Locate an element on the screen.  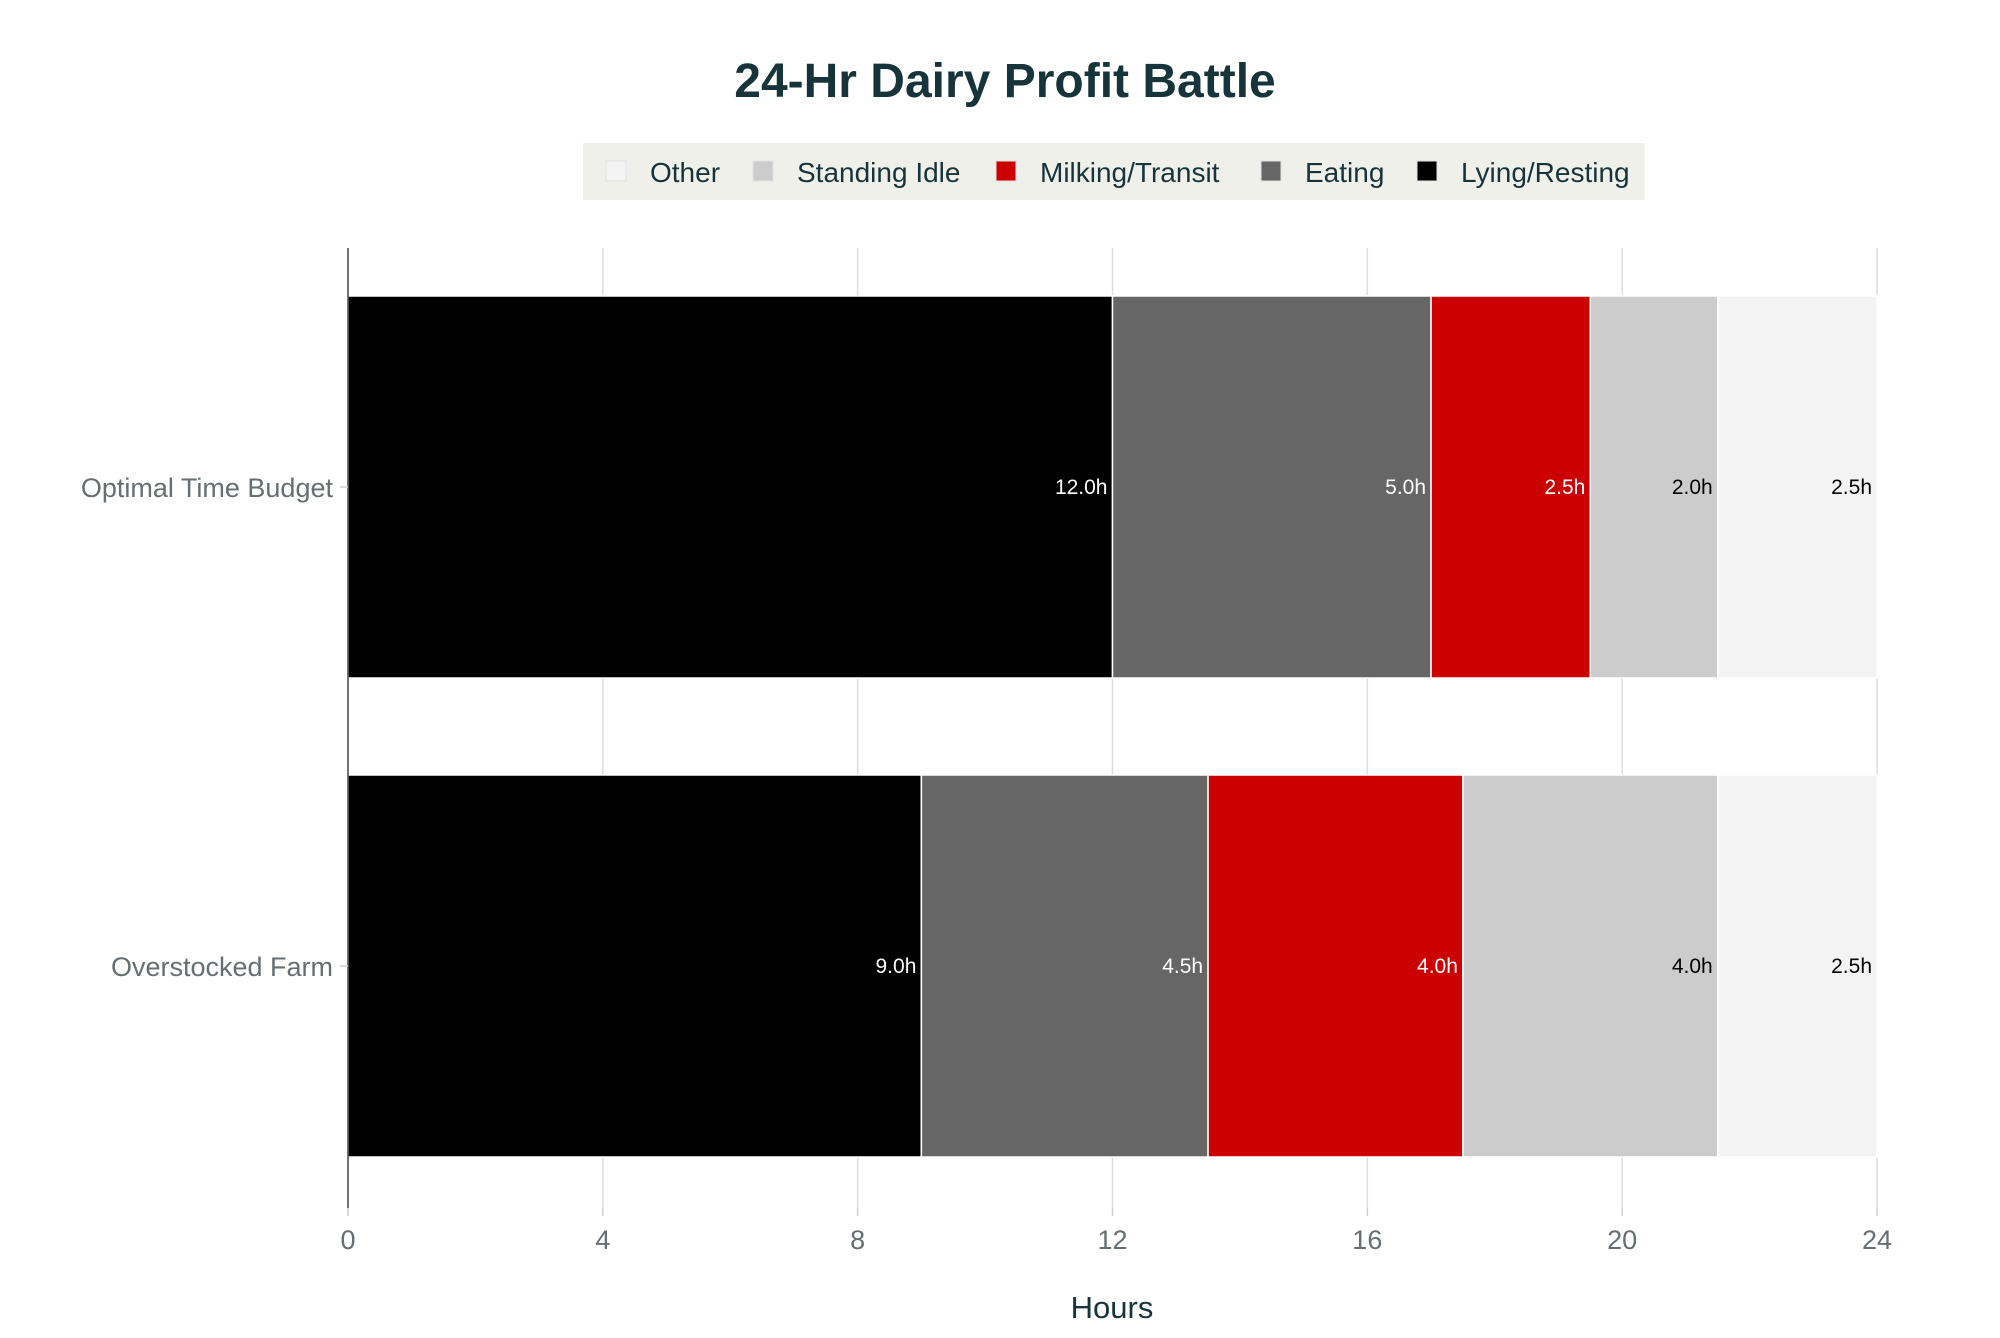
bar-segment-overstocked-farm-eating is located at coordinates (1064, 966).